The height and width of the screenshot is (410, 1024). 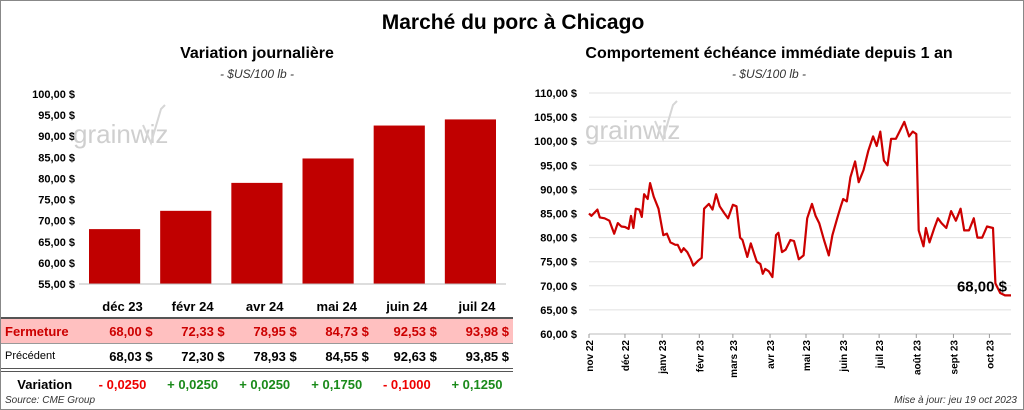 What do you see at coordinates (700, 356) in the screenshot?
I see `x-tick-label: févr 23` at bounding box center [700, 356].